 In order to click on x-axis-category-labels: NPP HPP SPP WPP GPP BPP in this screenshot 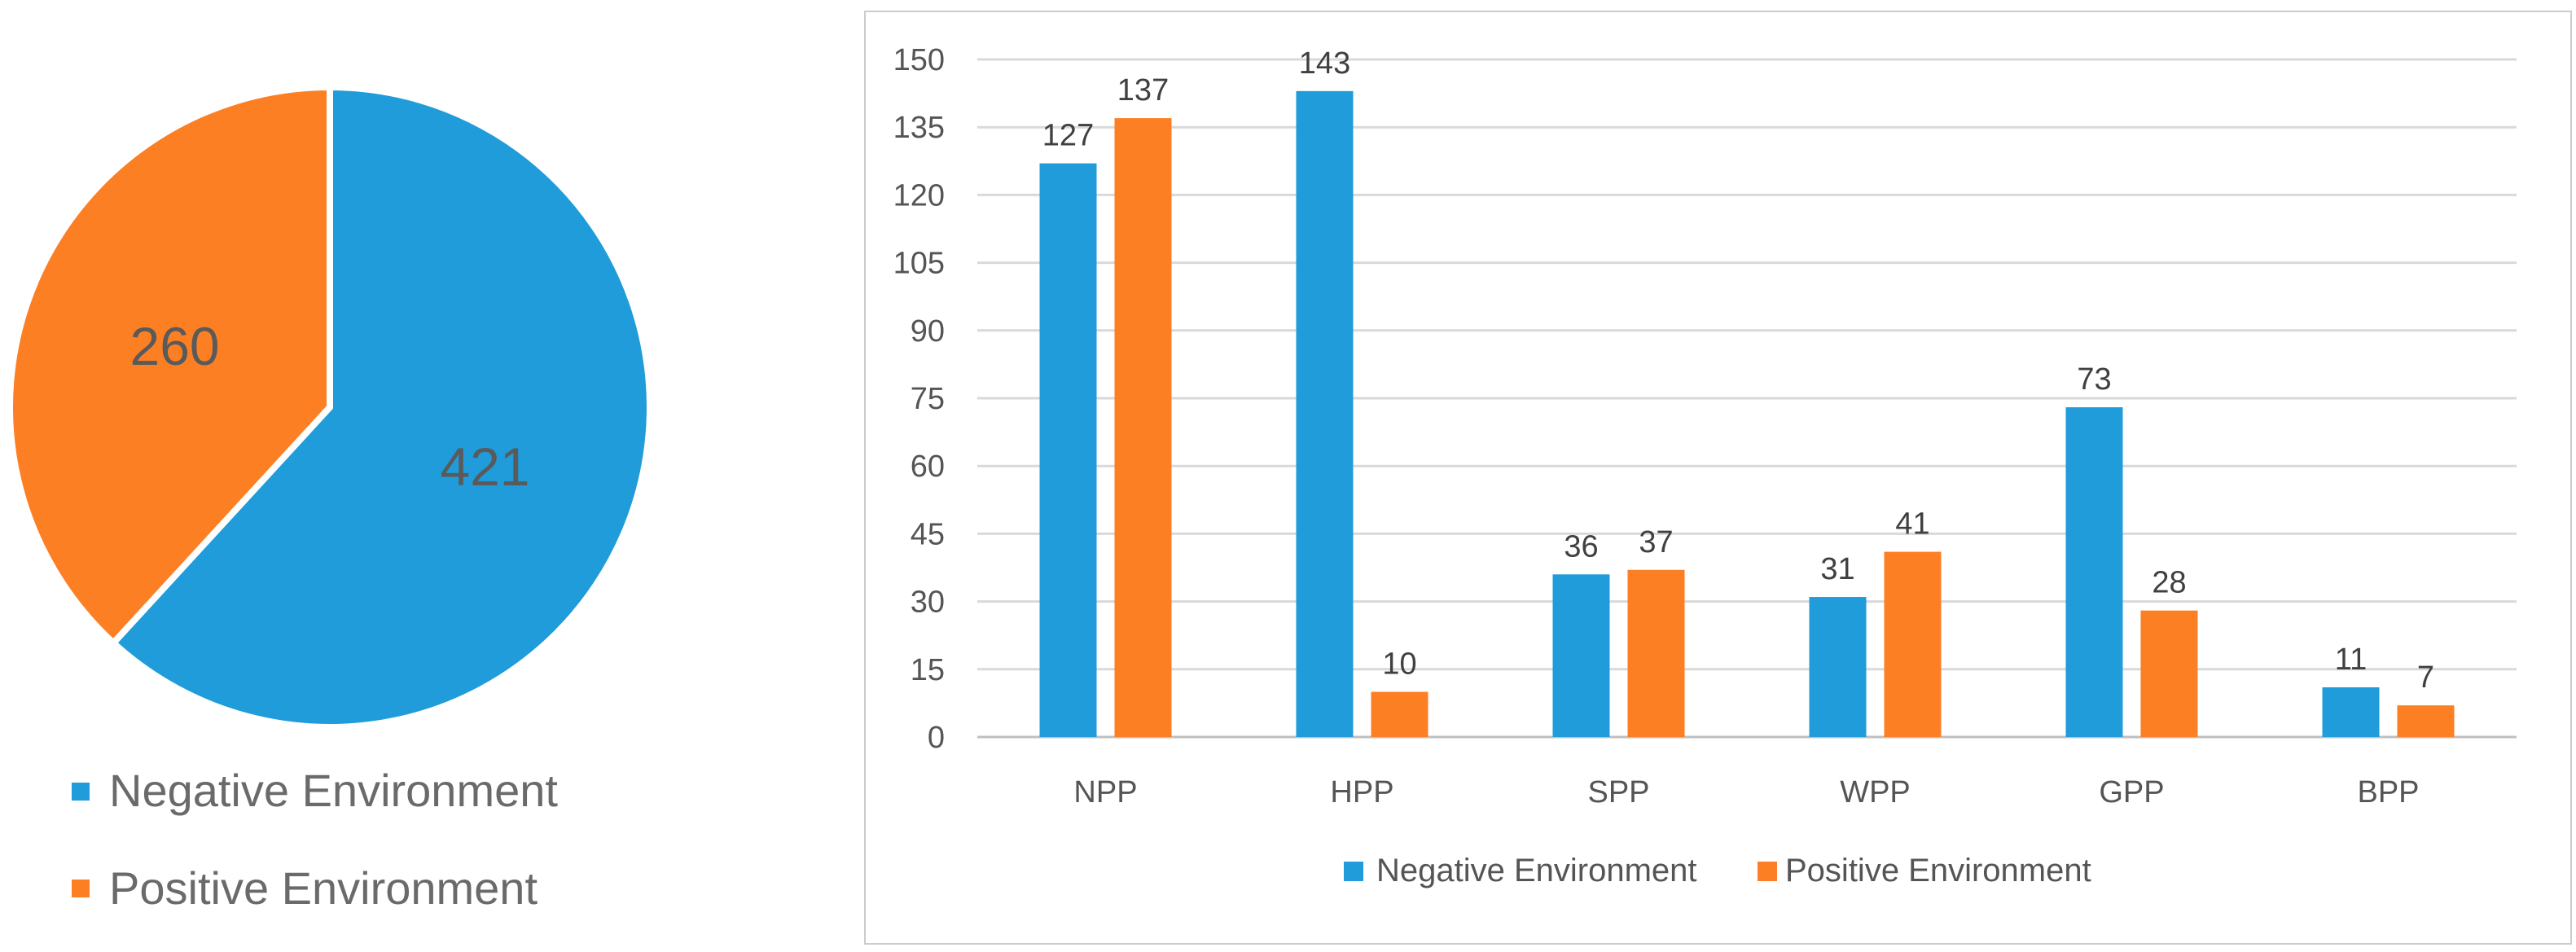, I will do `click(1746, 792)`.